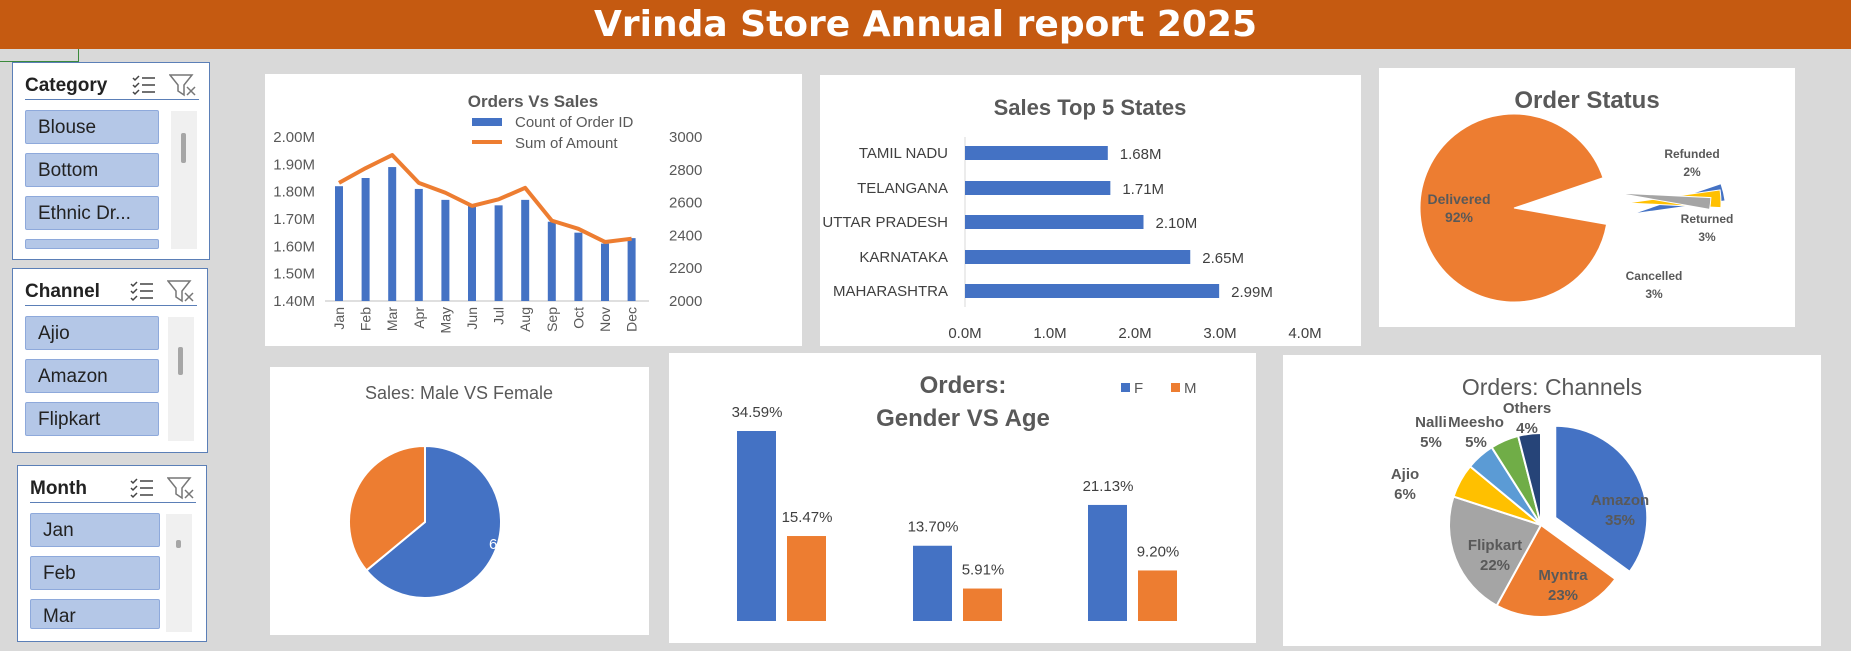 This screenshot has width=1851, height=651. What do you see at coordinates (1654, 294) in the screenshot?
I see `slice-value-cancelled: 3%` at bounding box center [1654, 294].